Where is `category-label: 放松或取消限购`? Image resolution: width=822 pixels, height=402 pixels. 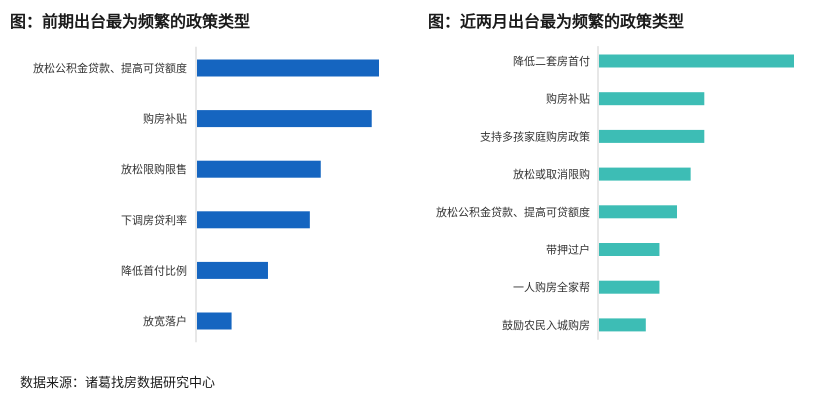 category-label: 放松或取消限购 is located at coordinates (551, 174).